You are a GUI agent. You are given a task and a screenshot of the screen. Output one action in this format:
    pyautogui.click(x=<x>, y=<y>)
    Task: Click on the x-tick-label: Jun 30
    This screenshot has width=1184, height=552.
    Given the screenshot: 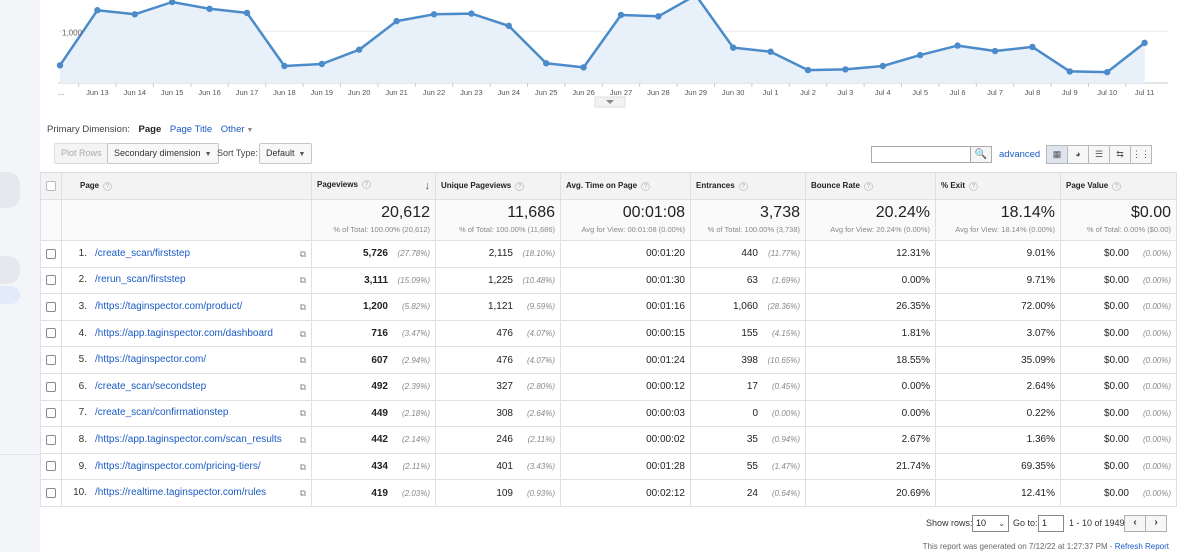 What is the action you would take?
    pyautogui.click(x=733, y=92)
    